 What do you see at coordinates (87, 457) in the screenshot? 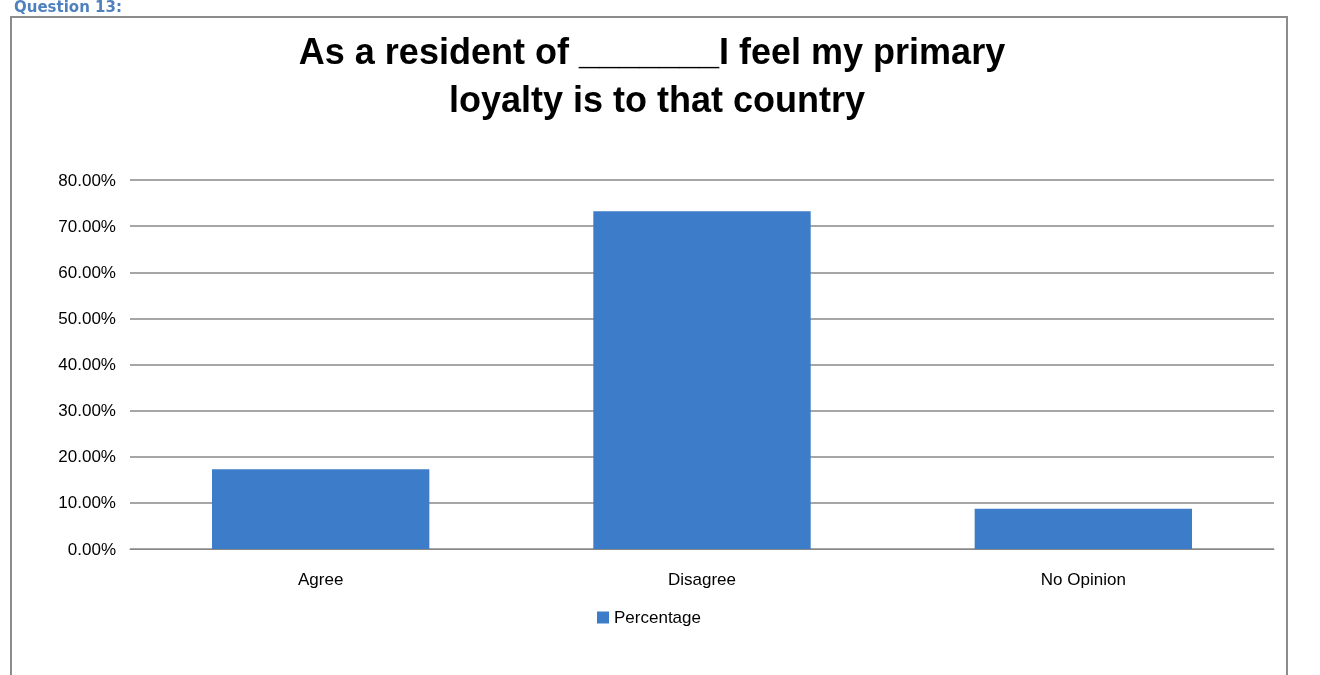
I see `y-tick-label: 20.00%` at bounding box center [87, 457].